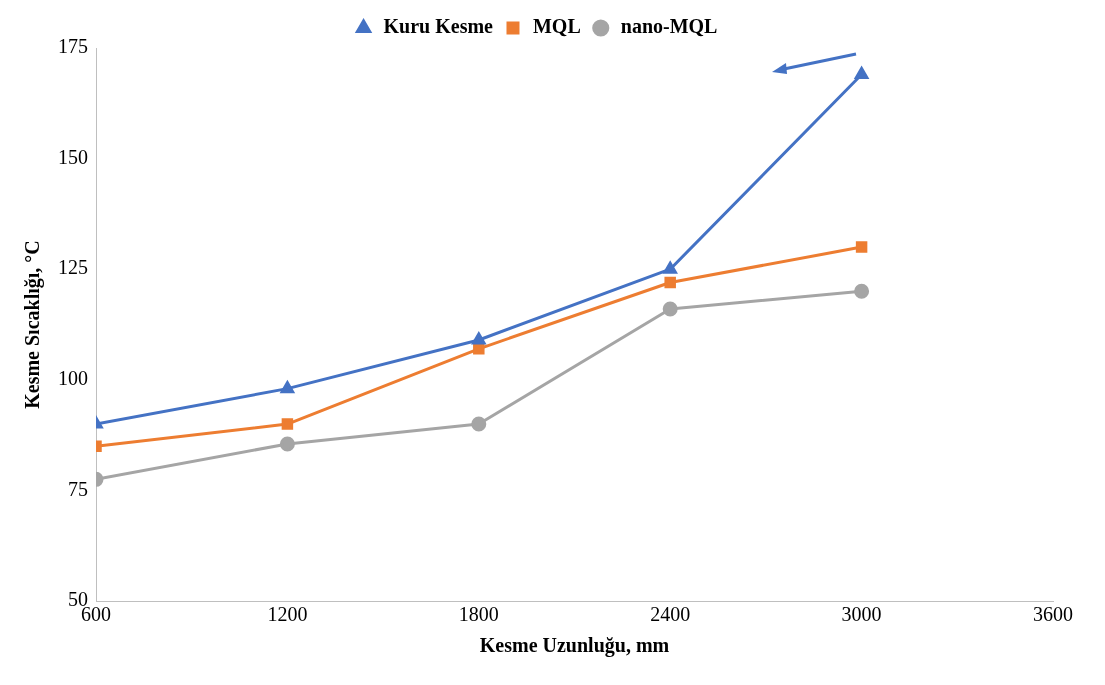  Describe the element at coordinates (669, 26) in the screenshot. I see `legend-label: nano-MQL` at that location.